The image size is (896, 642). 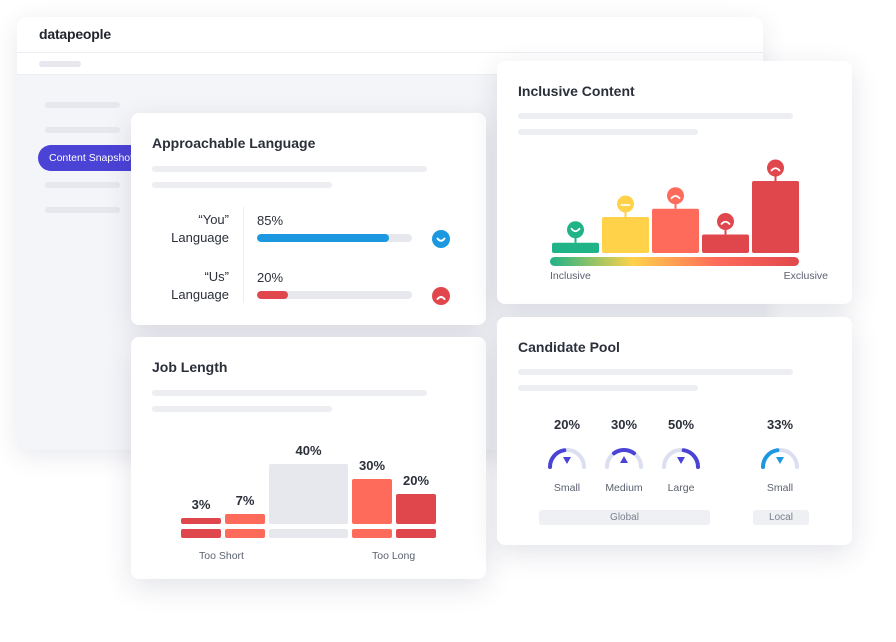 I want to click on gauge-percent: 50%, so click(x=681, y=424).